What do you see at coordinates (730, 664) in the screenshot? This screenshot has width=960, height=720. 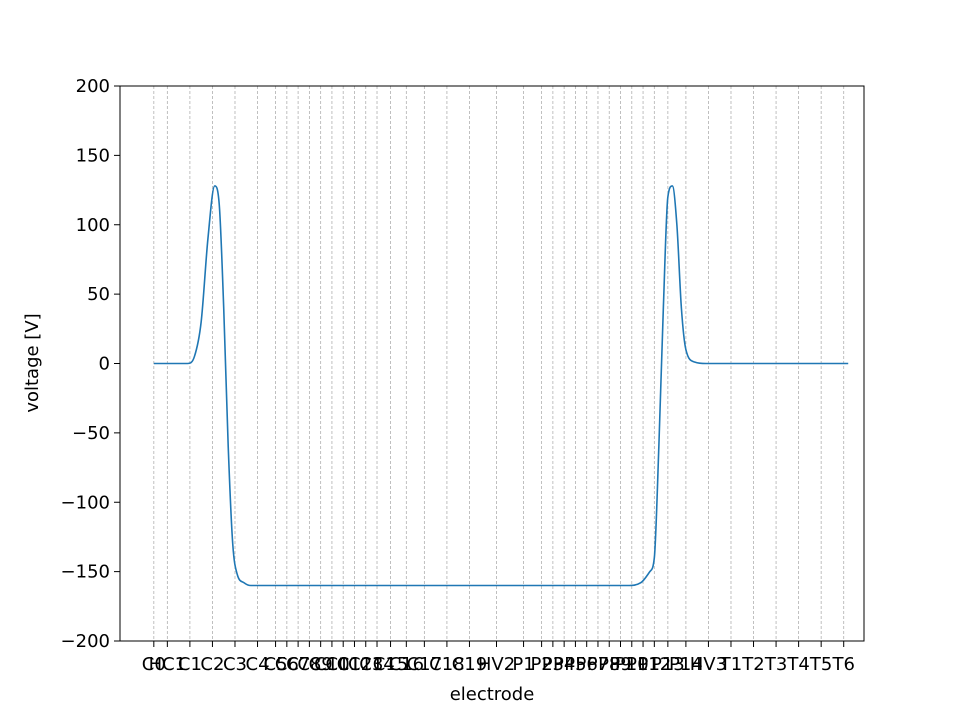 I see `x-tick-label: T1` at bounding box center [730, 664].